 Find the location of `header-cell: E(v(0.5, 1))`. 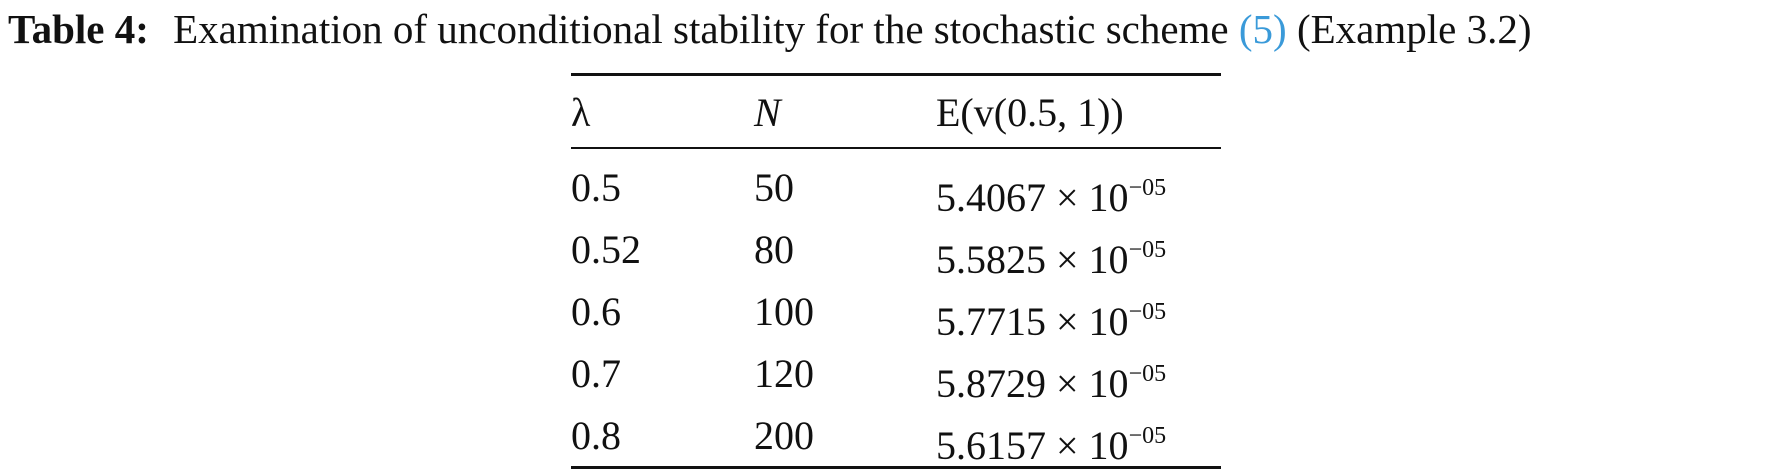

header-cell: E(v(0.5, 1)) is located at coordinates (1030, 112).